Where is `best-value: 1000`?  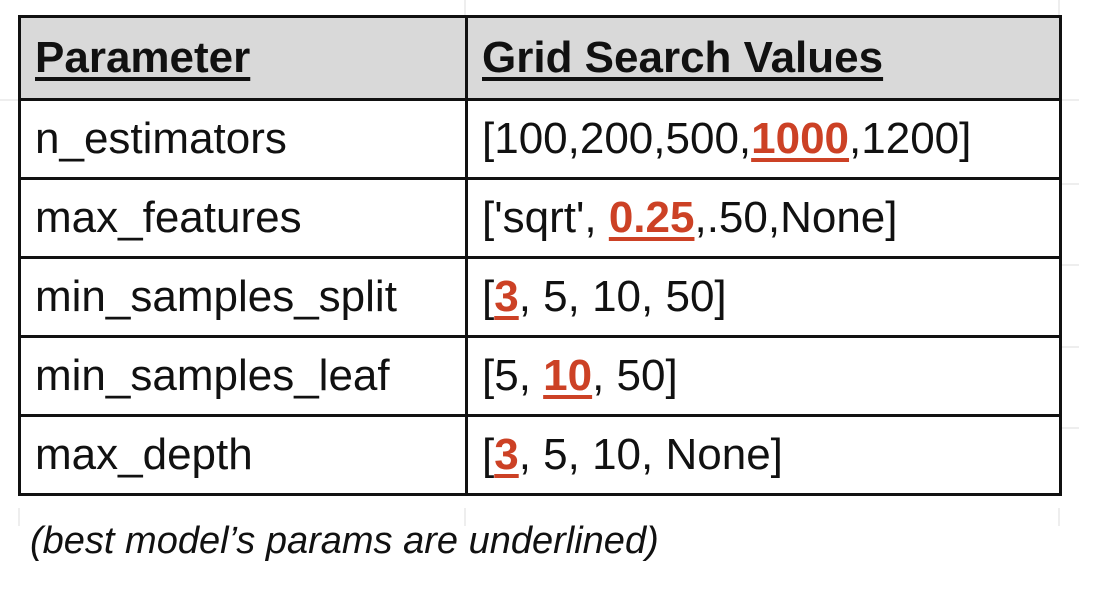 best-value: 1000 is located at coordinates (800, 138).